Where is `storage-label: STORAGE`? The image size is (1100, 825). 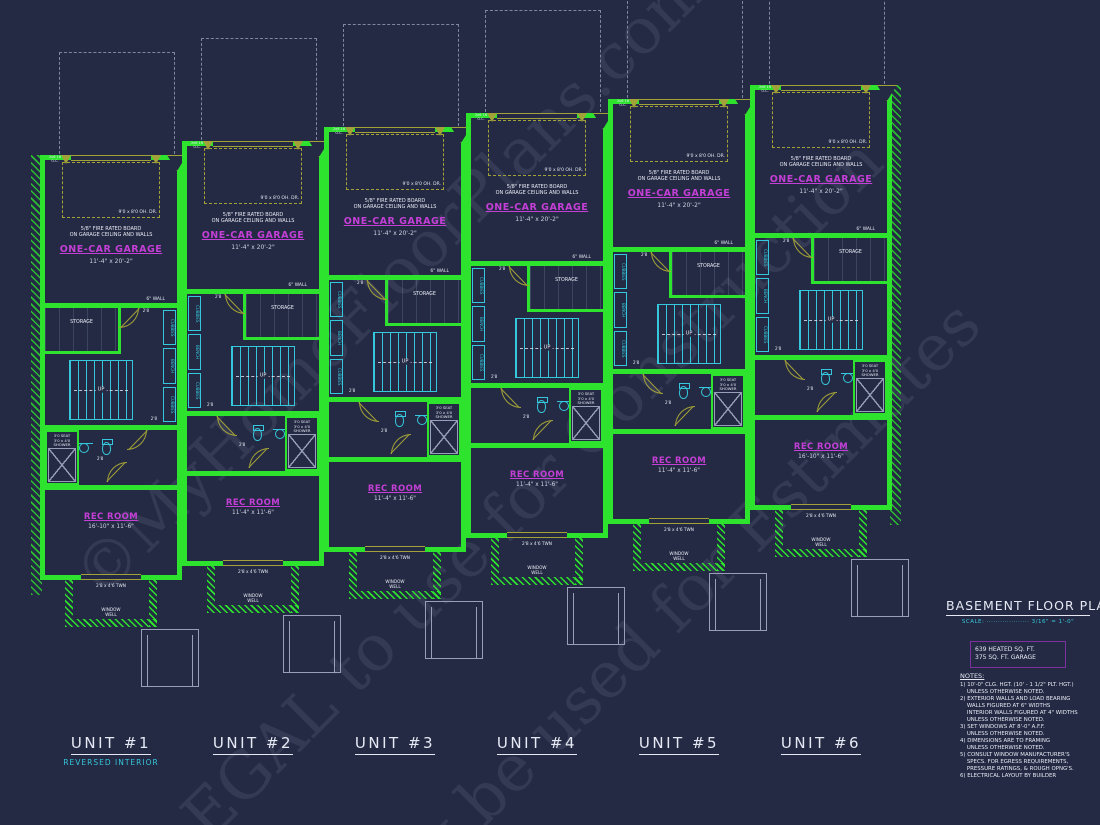
storage-label: STORAGE is located at coordinates (566, 280).